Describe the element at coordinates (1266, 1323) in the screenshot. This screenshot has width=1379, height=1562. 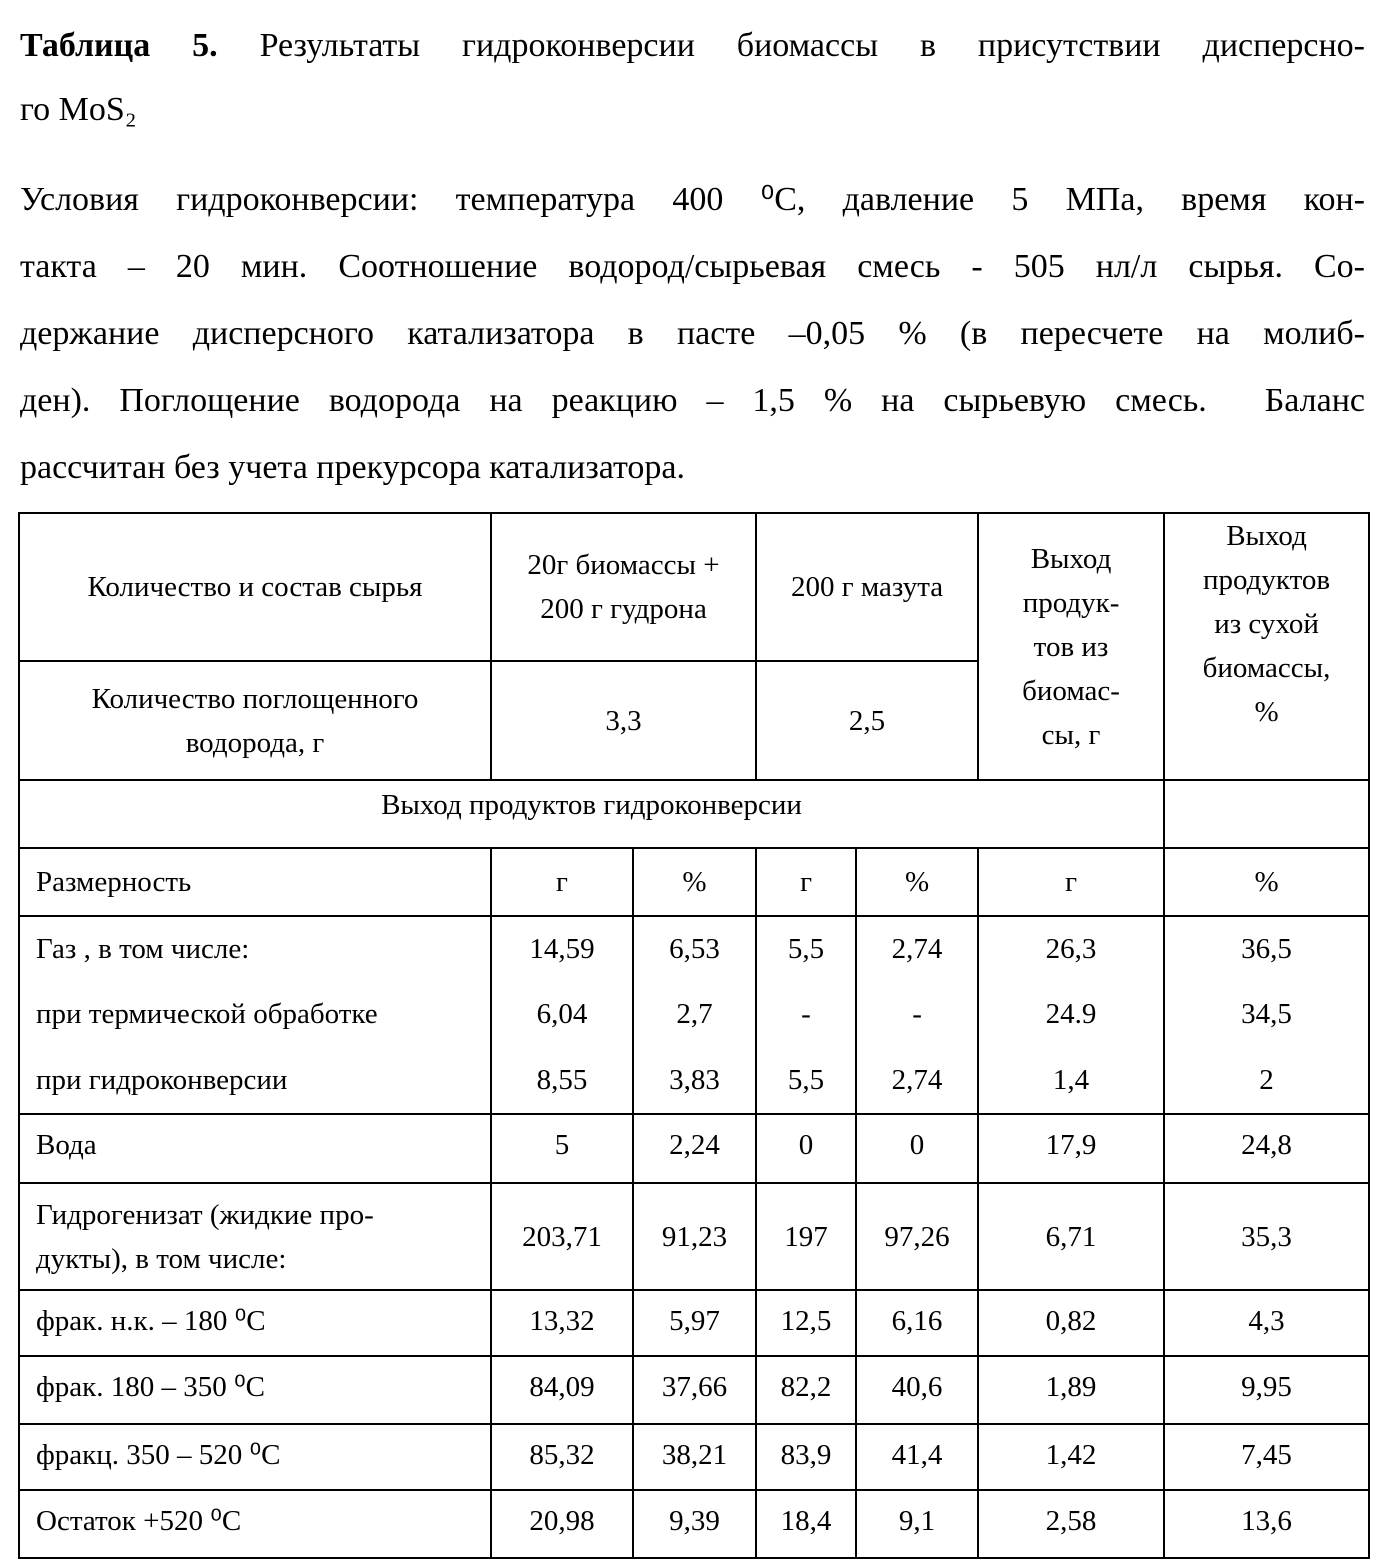
I see `cell: 4,3` at that location.